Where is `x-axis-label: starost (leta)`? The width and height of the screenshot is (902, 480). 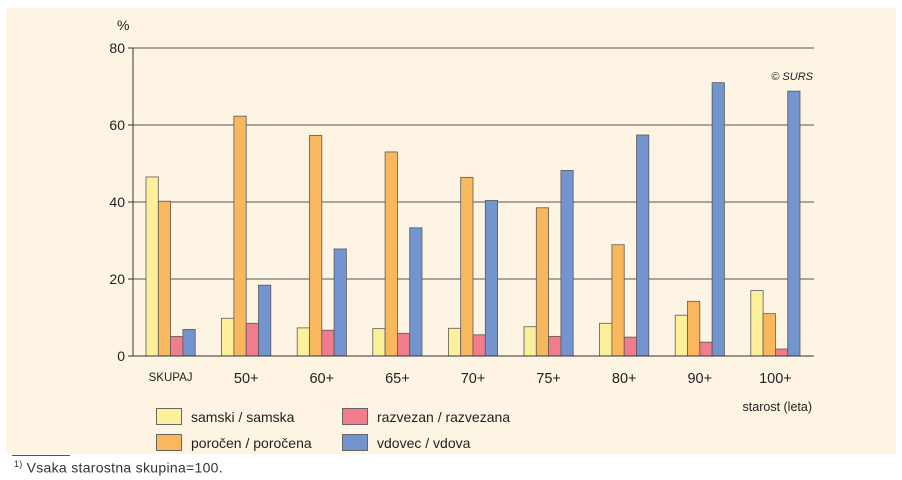
x-axis-label: starost (leta) is located at coordinates (777, 407).